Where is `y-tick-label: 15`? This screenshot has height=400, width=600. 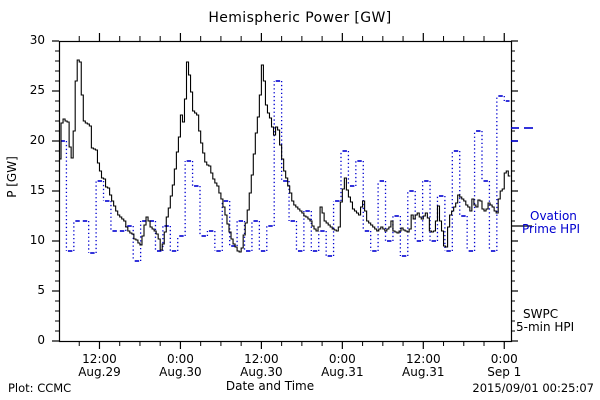
y-tick-label: 15 is located at coordinates (37, 190).